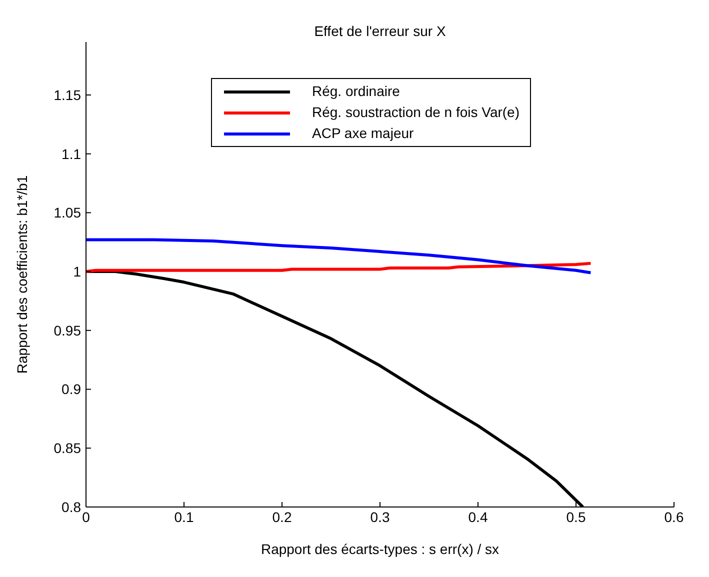  What do you see at coordinates (363, 133) in the screenshot?
I see `legend-label: ACP axe majeur` at bounding box center [363, 133].